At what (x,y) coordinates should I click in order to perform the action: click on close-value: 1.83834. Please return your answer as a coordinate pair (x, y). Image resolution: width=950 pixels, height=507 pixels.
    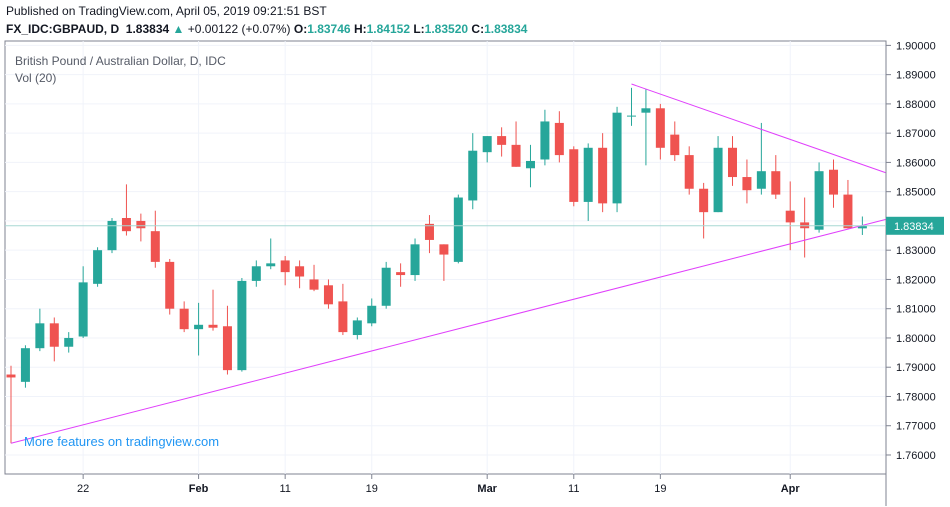
    Looking at the image, I should click on (506, 29).